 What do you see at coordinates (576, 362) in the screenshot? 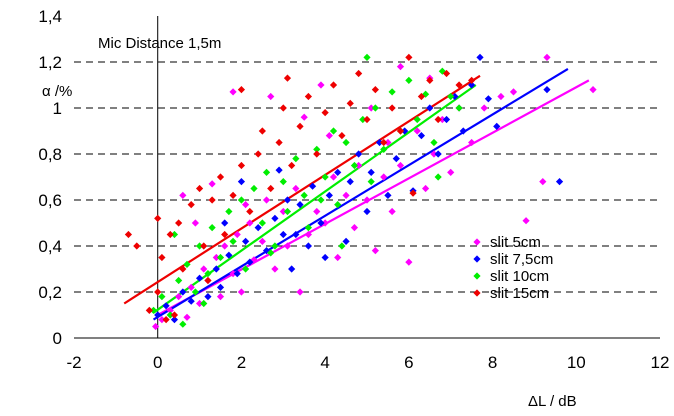
I see `x-tick-label: 10` at bounding box center [576, 362].